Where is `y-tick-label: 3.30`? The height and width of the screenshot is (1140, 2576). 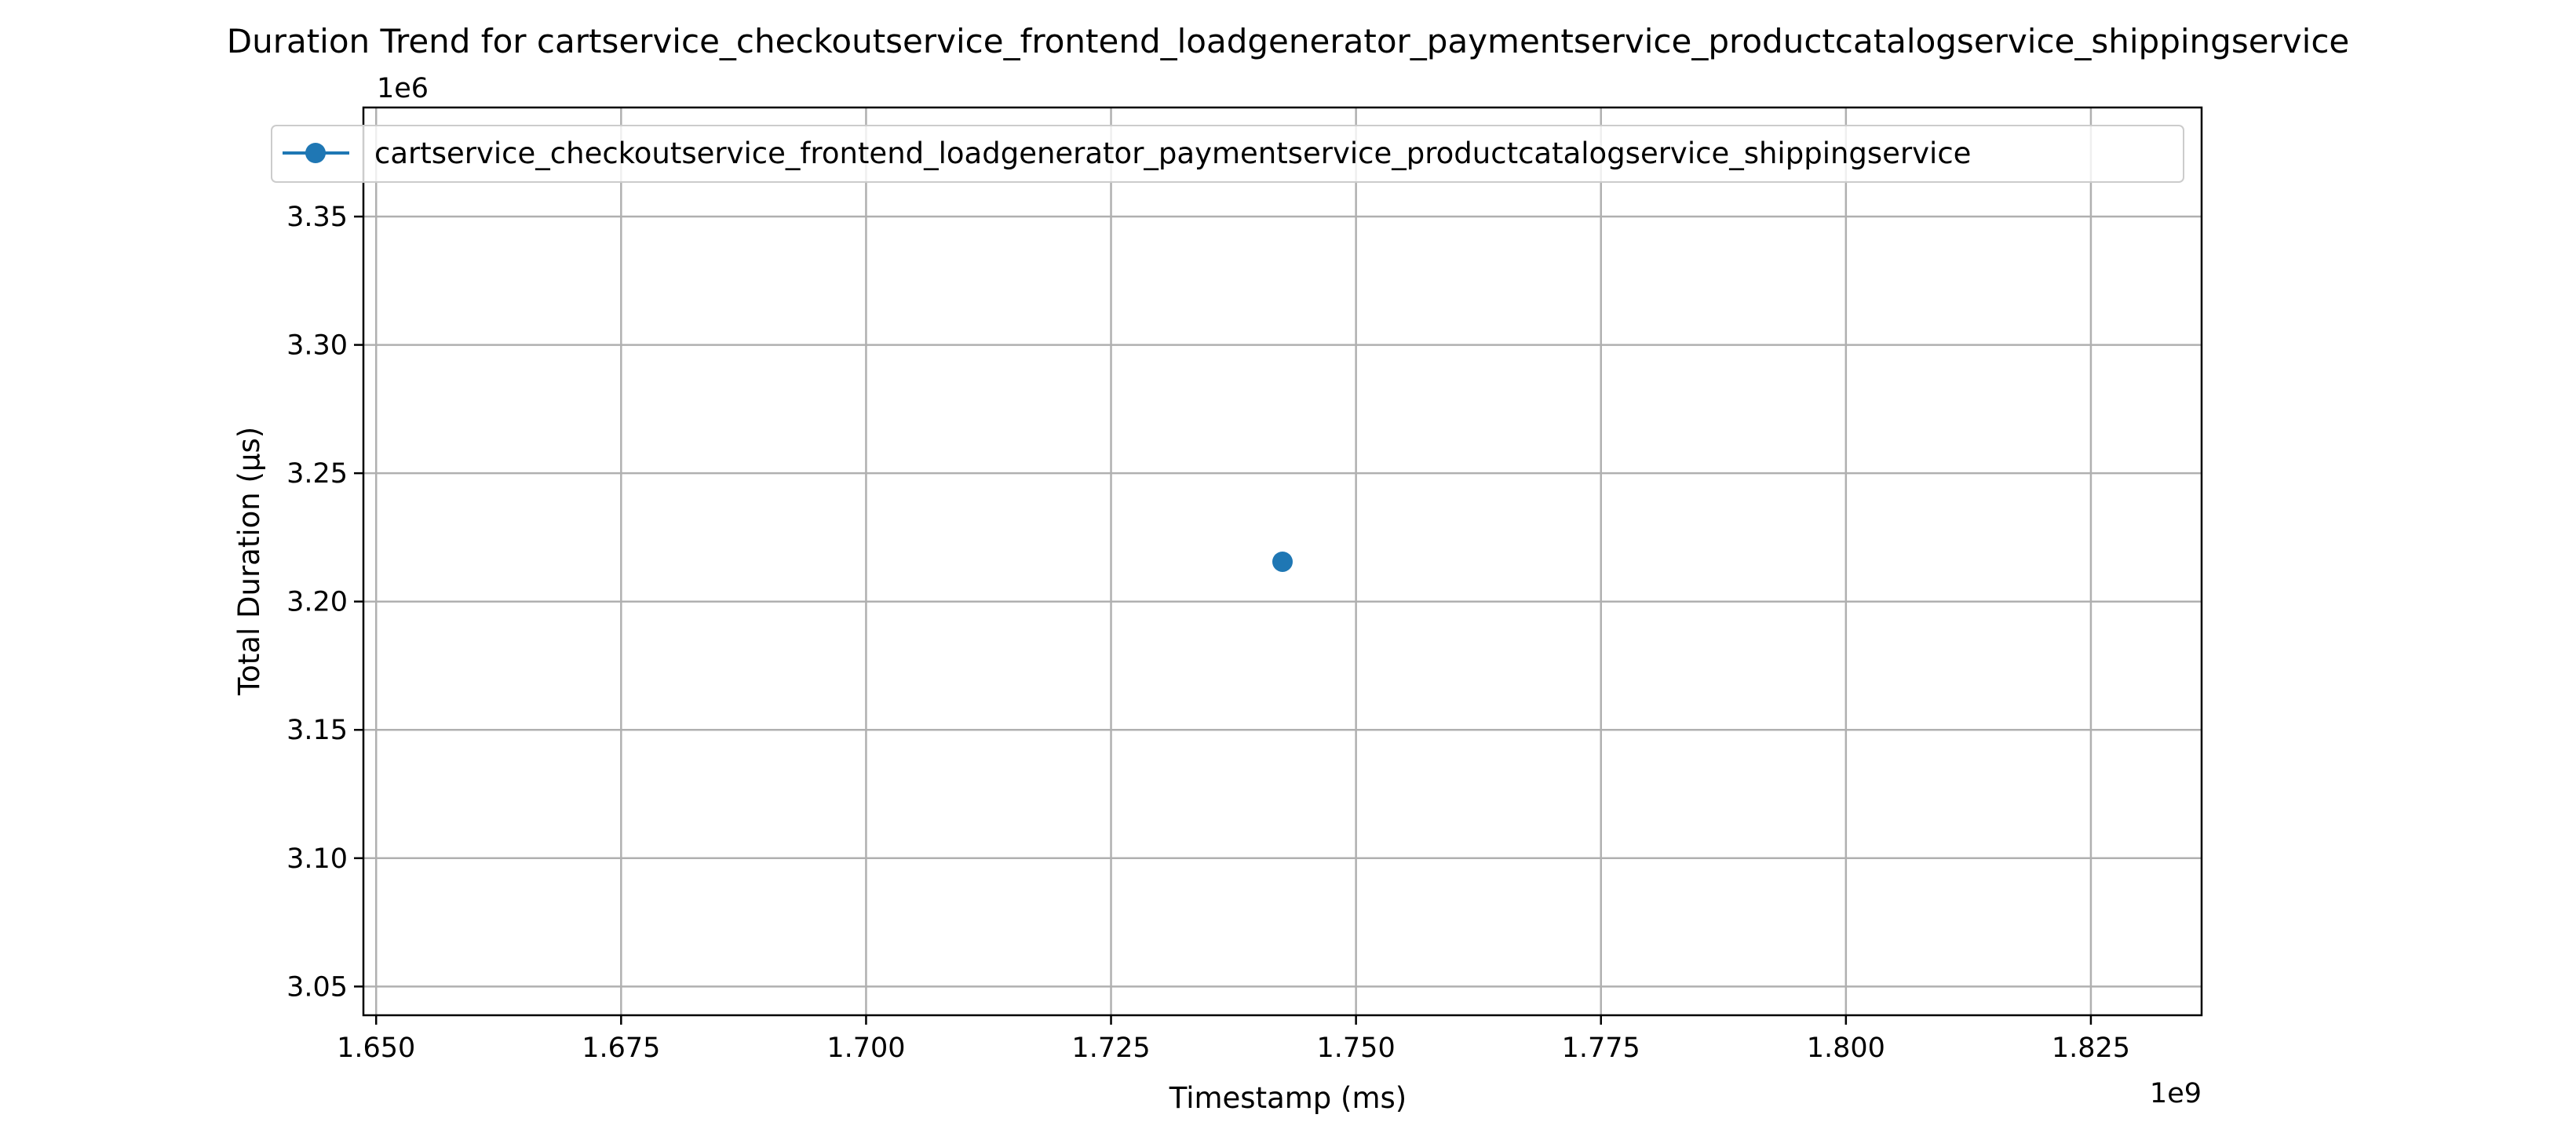 y-tick-label: 3.30 is located at coordinates (317, 346).